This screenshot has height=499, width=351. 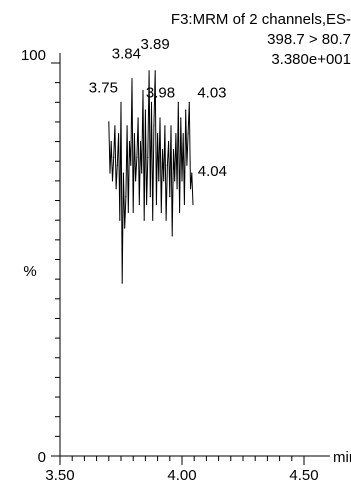 I want to click on chart-header-line-1: F3:MRM of 2 channels,ES-, so click(x=261, y=19).